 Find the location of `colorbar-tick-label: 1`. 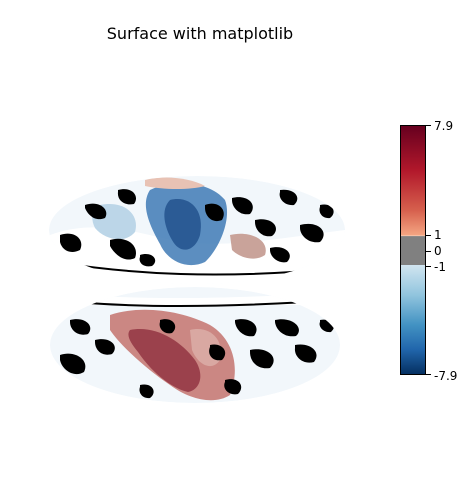

colorbar-tick-label: 1 is located at coordinates (438, 235).